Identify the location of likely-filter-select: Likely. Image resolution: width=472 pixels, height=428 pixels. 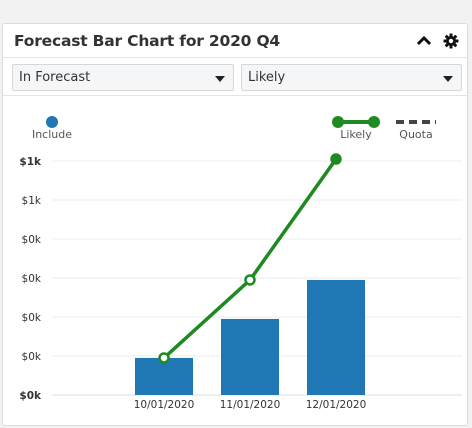
(351, 77).